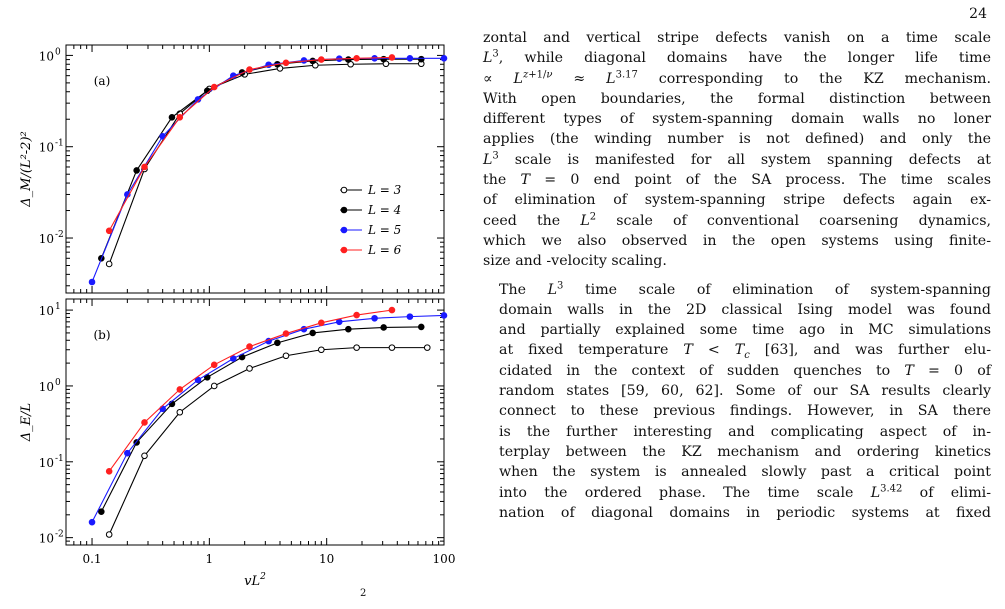  I want to click on panel-tag: (a), so click(102, 81).